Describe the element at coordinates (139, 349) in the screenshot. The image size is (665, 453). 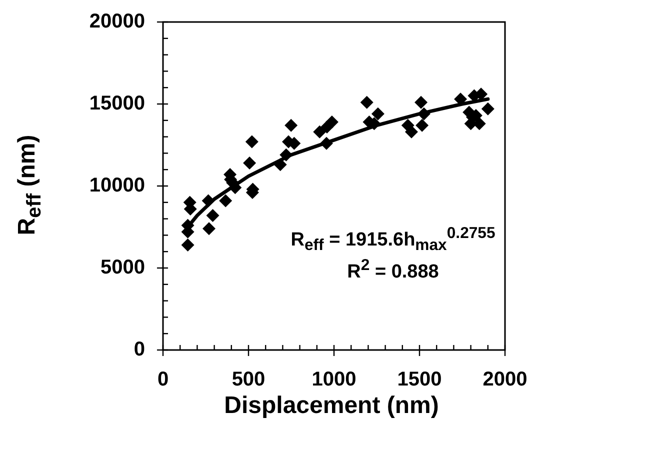
I see `y-tick-label: 0` at that location.